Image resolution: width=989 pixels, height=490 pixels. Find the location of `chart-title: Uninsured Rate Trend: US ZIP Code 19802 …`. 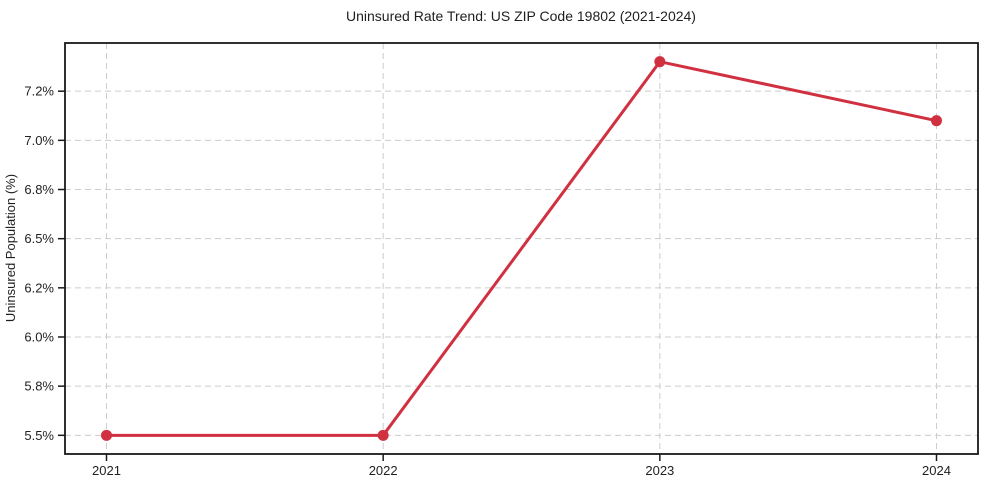

chart-title: Uninsured Rate Trend: US ZIP Code 19802 … is located at coordinates (521, 16).